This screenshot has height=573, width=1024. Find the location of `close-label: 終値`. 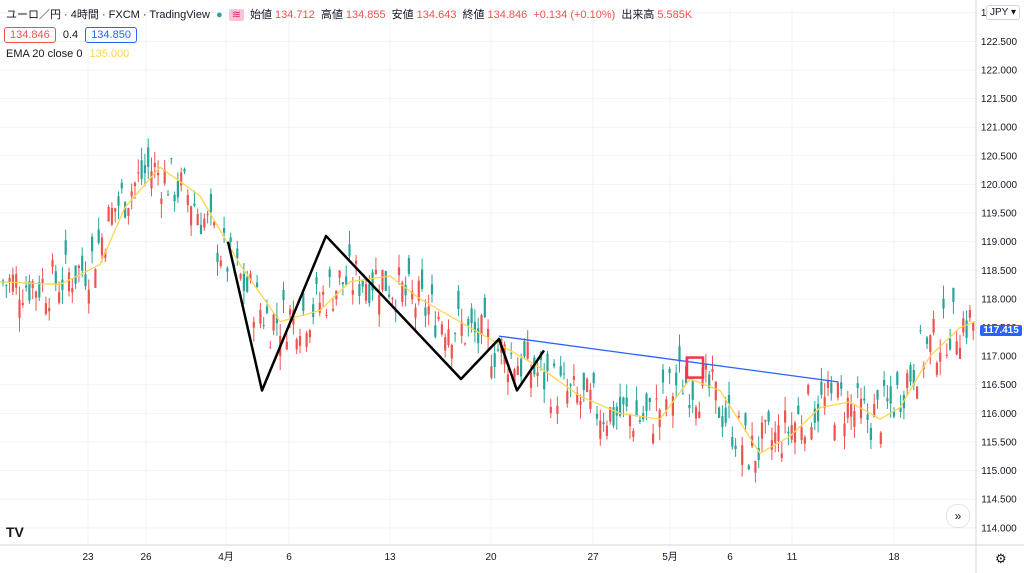

close-label: 終値 is located at coordinates (473, 15).